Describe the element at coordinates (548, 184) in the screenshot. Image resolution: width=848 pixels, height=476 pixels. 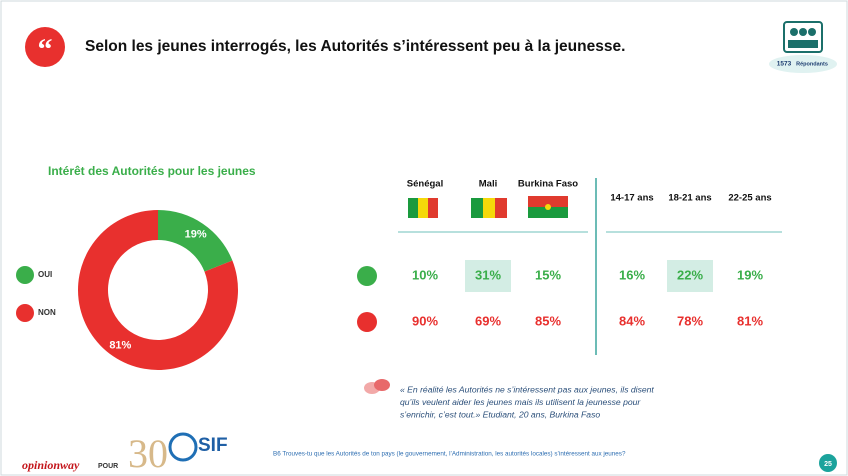
I see `column-header: Burkina Faso` at that location.